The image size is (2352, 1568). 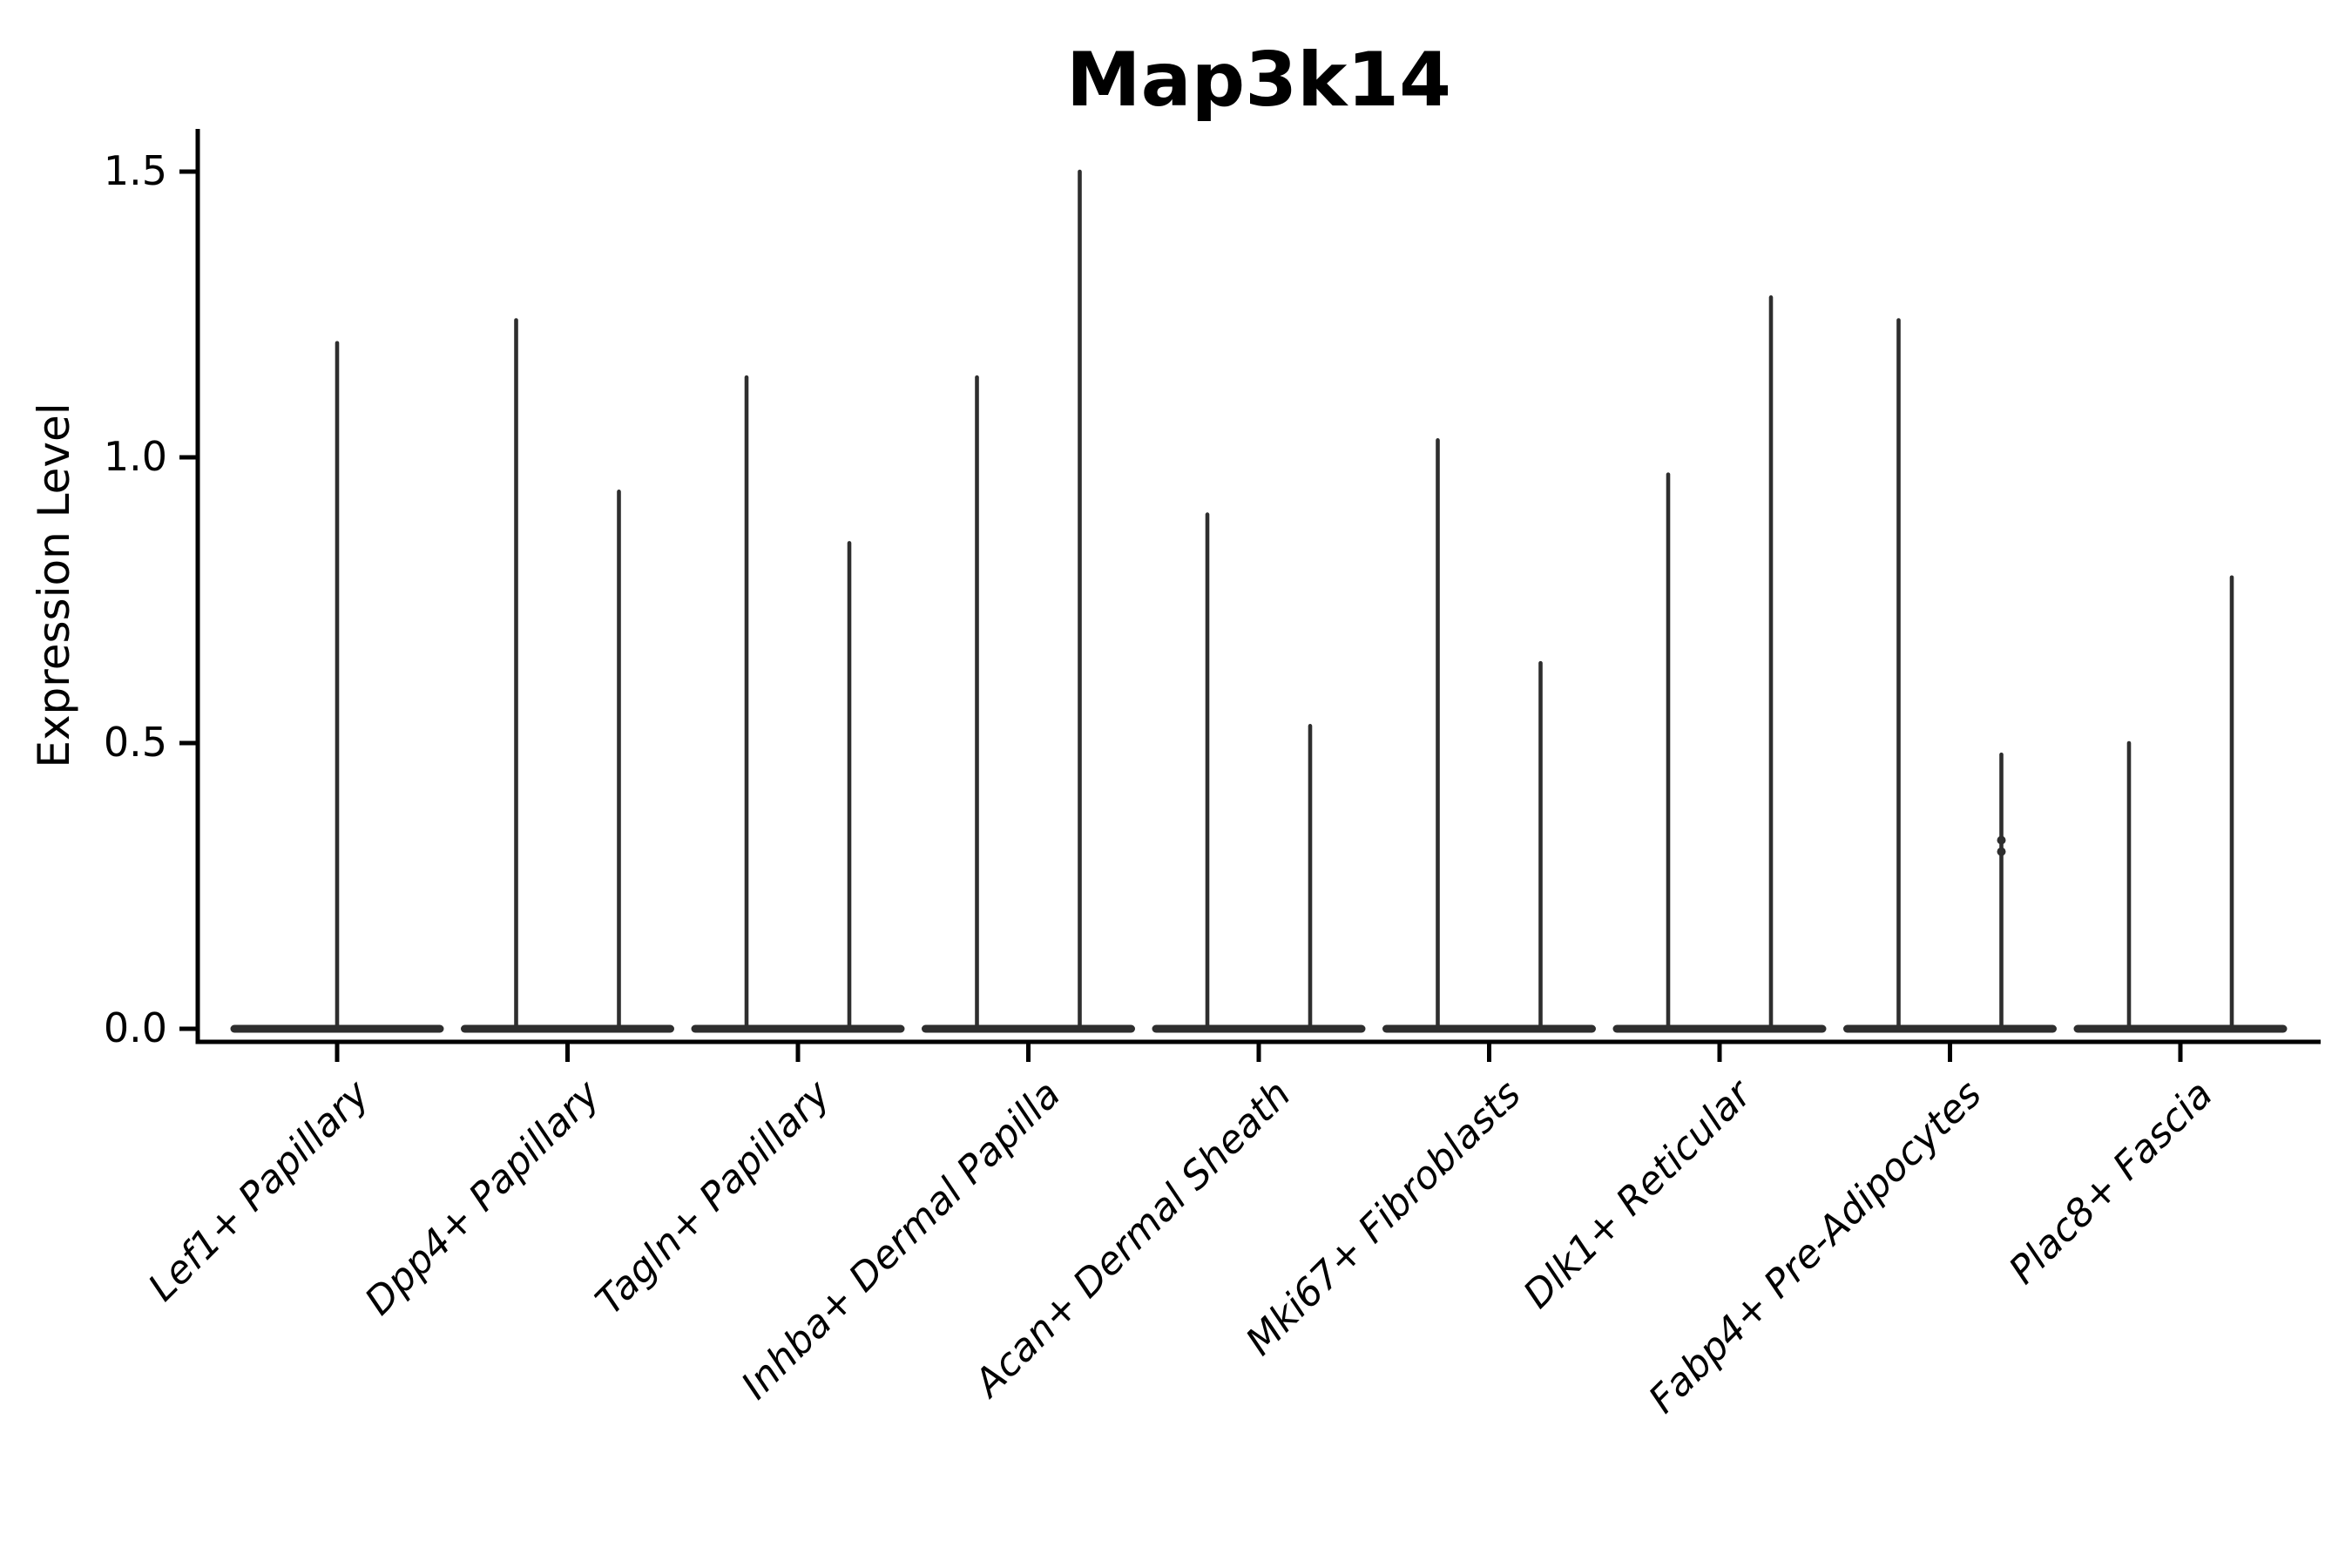 What do you see at coordinates (1258, 80) in the screenshot?
I see `chart-title: Map3k14` at bounding box center [1258, 80].